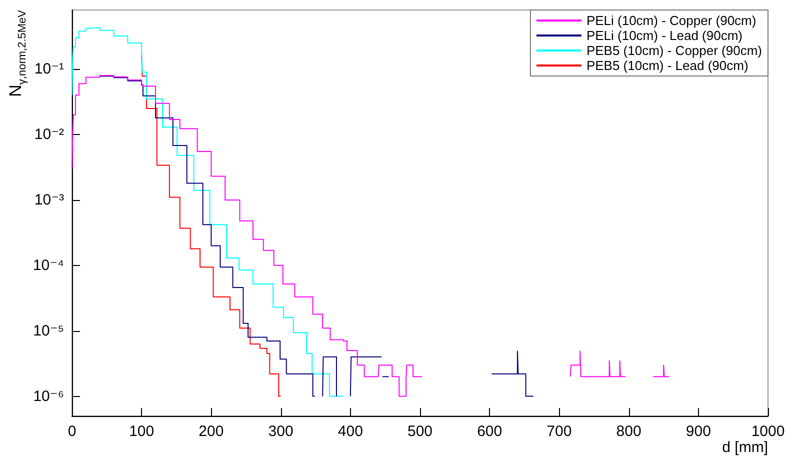 Image resolution: width=789 pixels, height=458 pixels. What do you see at coordinates (671, 20) in the screenshot?
I see `legend-label: PELi (10cm) - Copper (90cm)` at bounding box center [671, 20].